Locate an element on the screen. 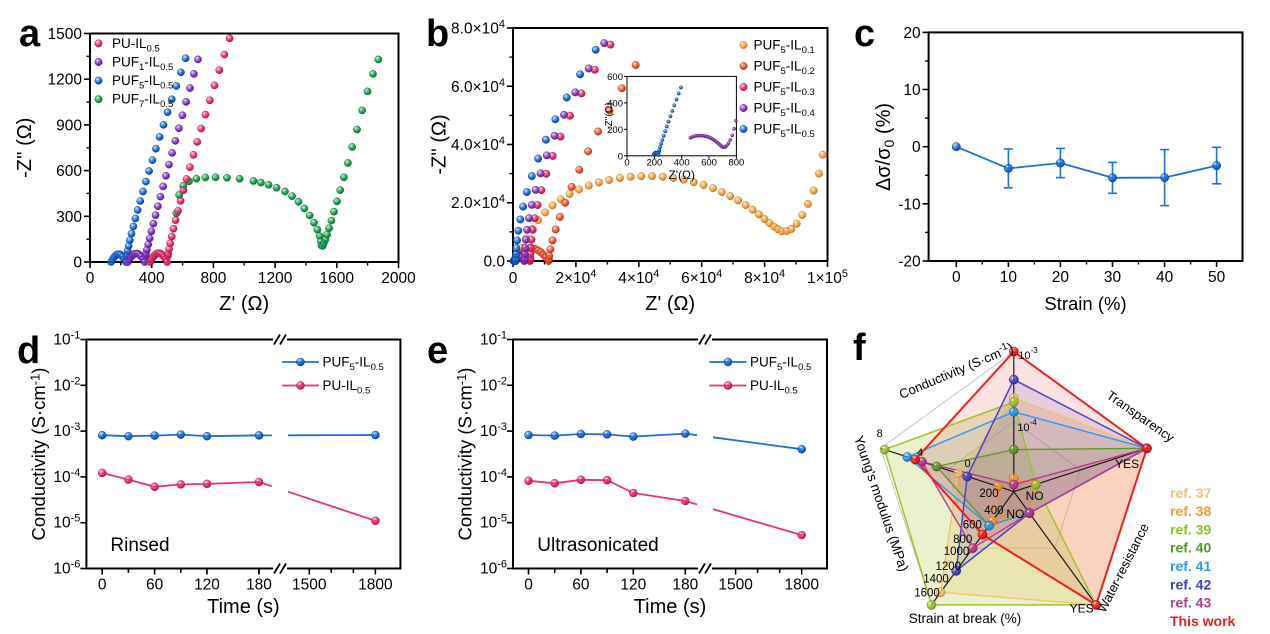 The image size is (1270, 634). svg-text: 2×10⁴ is located at coordinates (575, 277).